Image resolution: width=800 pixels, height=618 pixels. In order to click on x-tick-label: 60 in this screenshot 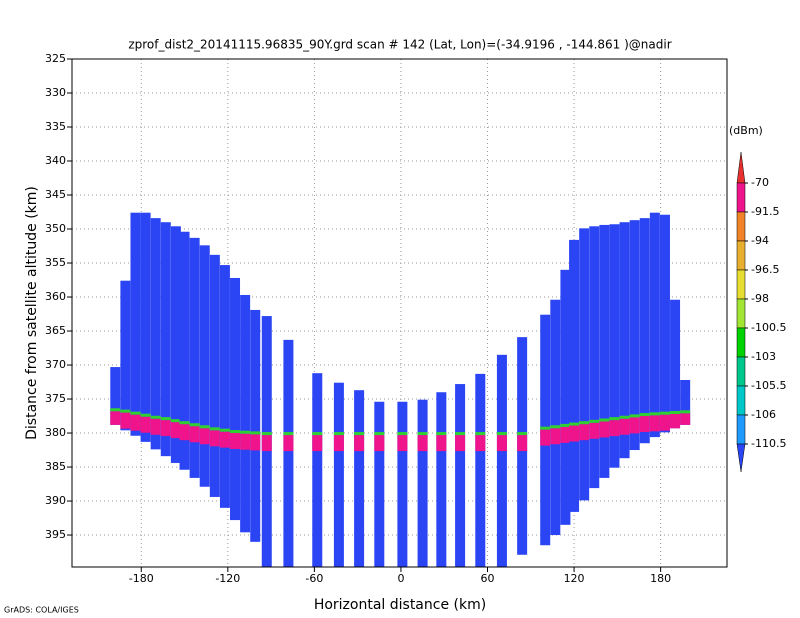, I will do `click(488, 578)`.